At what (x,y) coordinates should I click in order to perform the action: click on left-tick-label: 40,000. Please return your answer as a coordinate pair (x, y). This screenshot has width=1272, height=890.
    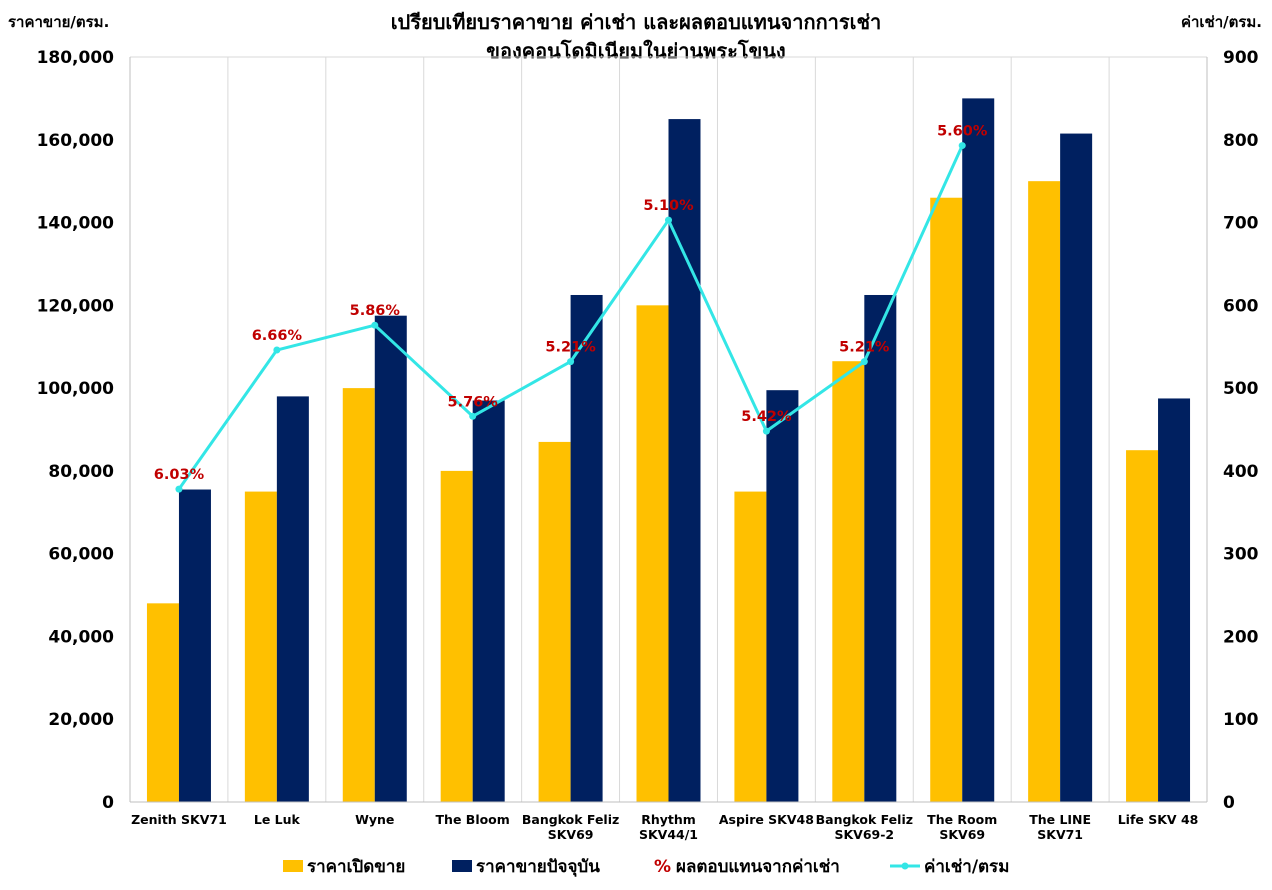
    Looking at the image, I should click on (81, 637).